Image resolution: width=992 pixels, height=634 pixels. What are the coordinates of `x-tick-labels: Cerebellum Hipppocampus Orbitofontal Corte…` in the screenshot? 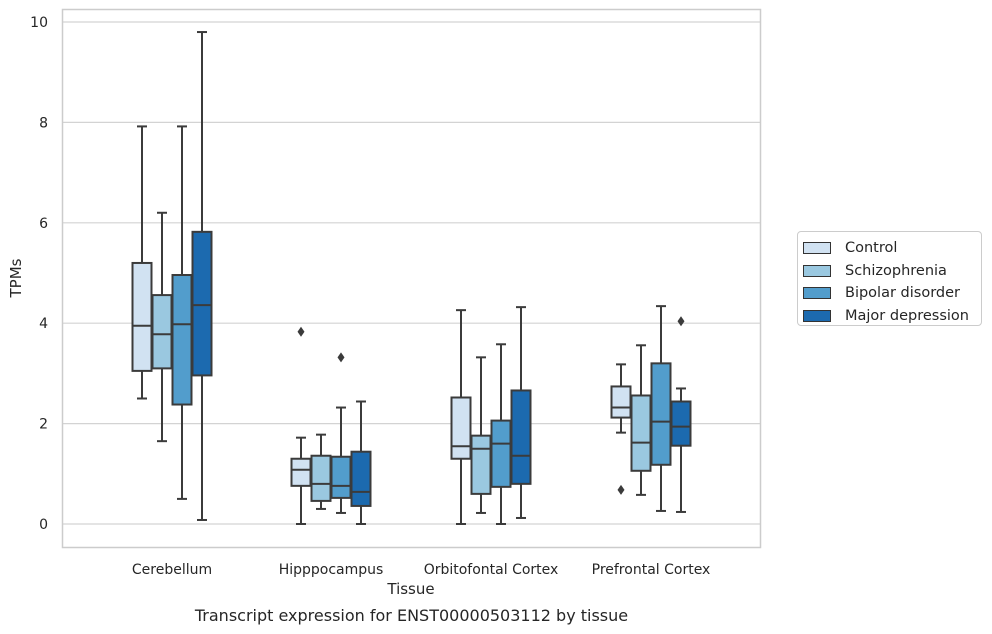 It's located at (421, 570).